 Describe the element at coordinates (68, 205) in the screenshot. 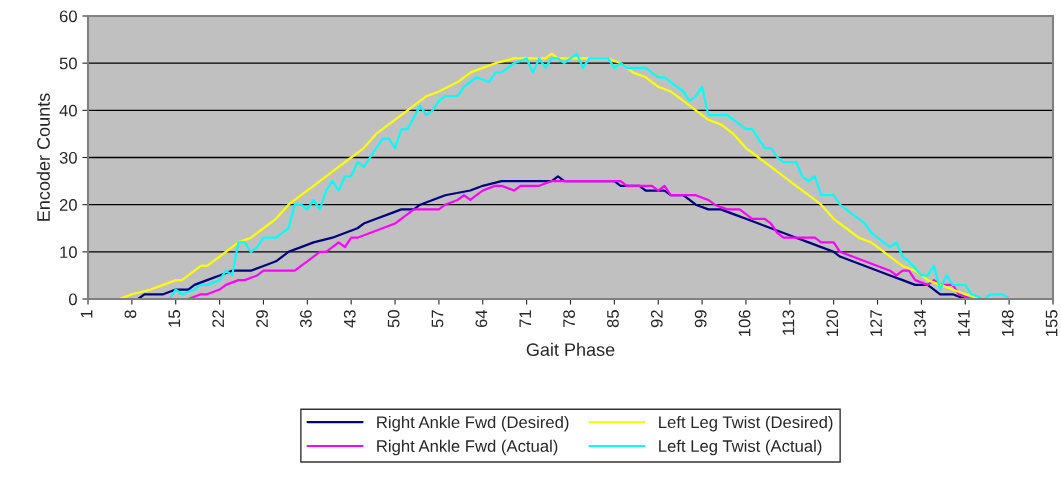

I see `y-tick-label: 20` at that location.